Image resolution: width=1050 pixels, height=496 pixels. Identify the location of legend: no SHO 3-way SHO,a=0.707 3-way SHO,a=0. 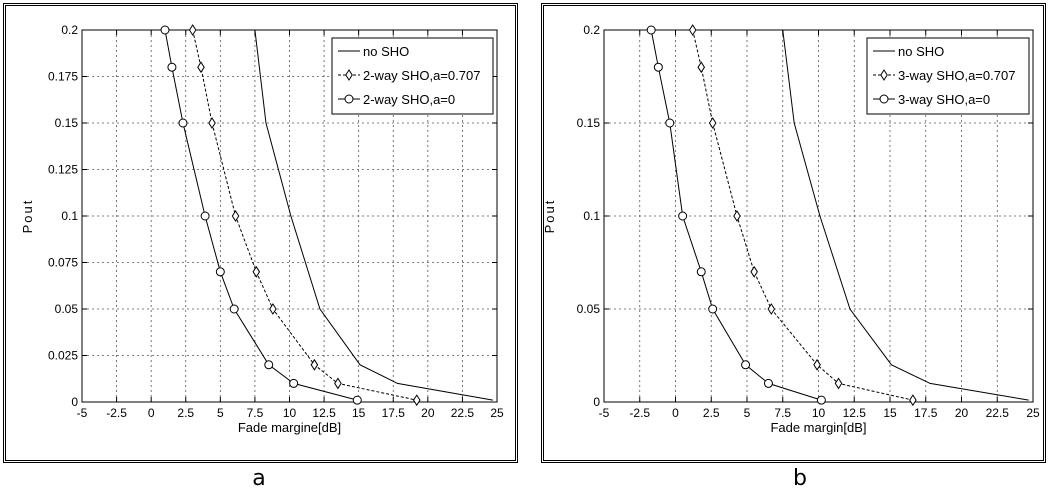
(948, 76).